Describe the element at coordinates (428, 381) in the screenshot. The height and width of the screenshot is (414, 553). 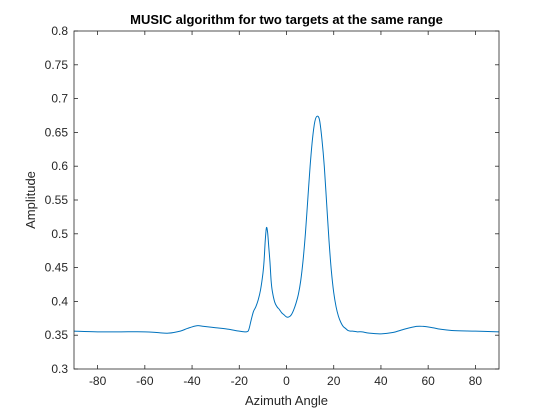
I see `x-tick-label: 60` at that location.